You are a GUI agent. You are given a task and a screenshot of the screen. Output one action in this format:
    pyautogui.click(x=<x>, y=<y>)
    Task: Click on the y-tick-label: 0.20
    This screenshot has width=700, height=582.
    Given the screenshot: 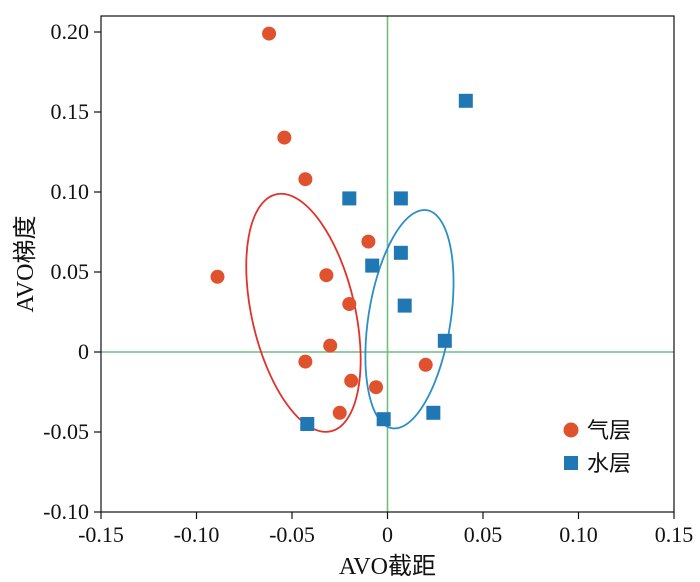 What is the action you would take?
    pyautogui.click(x=70, y=31)
    